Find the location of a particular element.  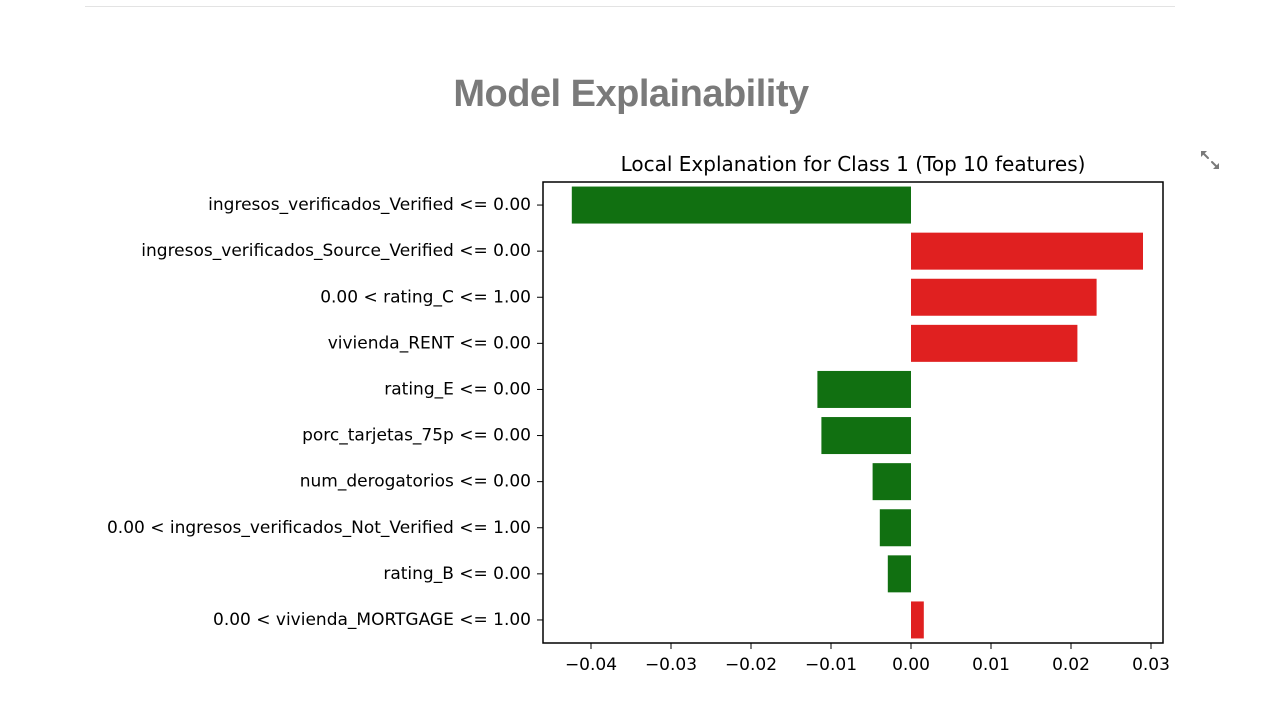

x-tick-label: 0.00 is located at coordinates (911, 665).